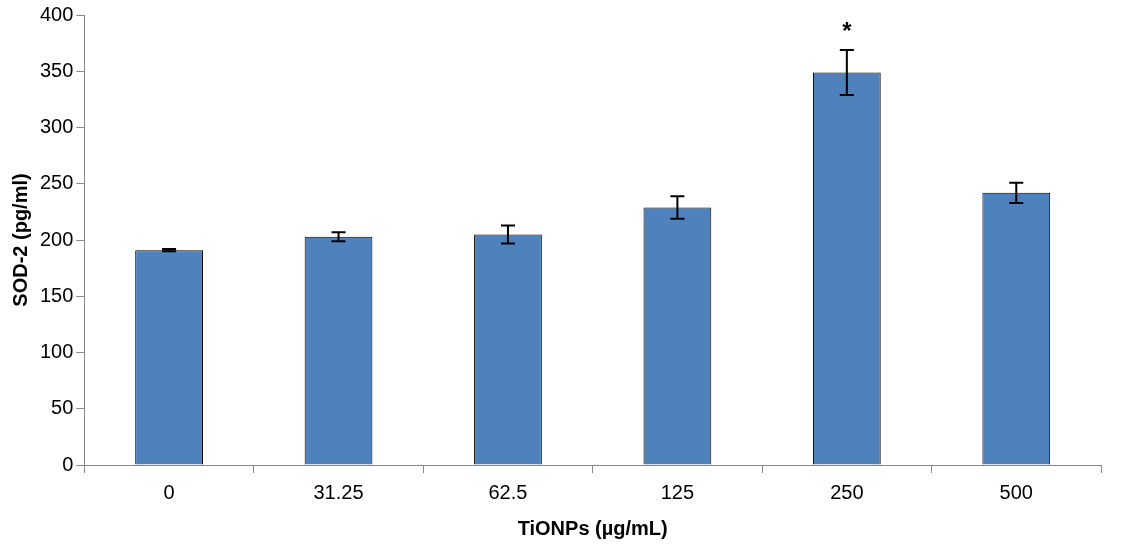 The width and height of the screenshot is (1121, 550). What do you see at coordinates (677, 491) in the screenshot?
I see `x-tick-label: 125` at bounding box center [677, 491].